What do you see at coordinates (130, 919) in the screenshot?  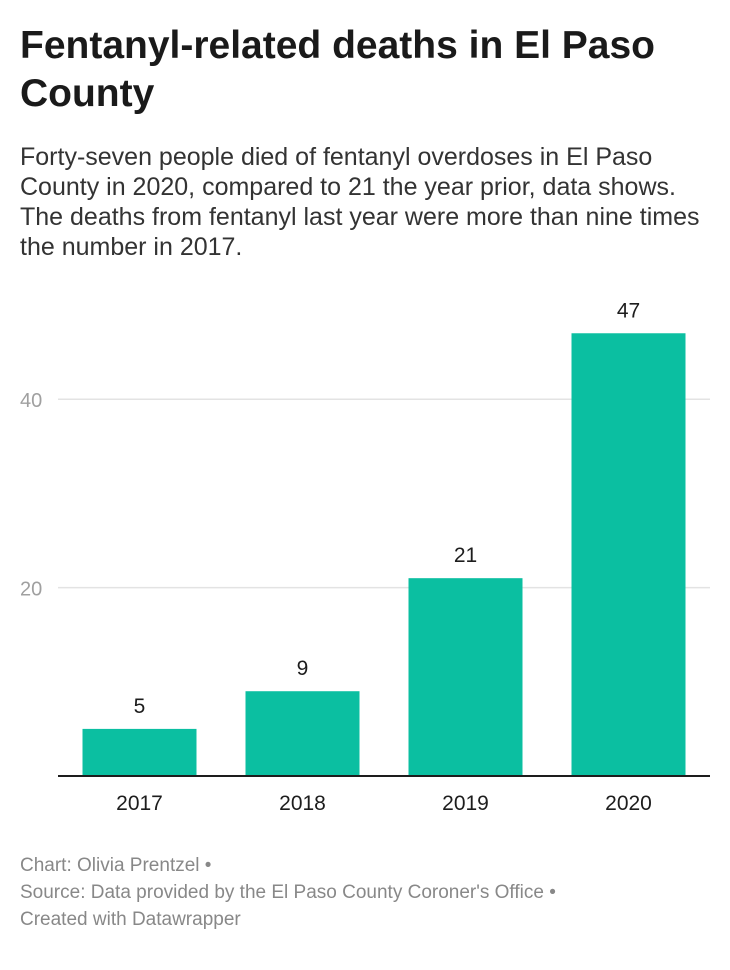 I see `created-with: Created with Datawrapper` at bounding box center [130, 919].